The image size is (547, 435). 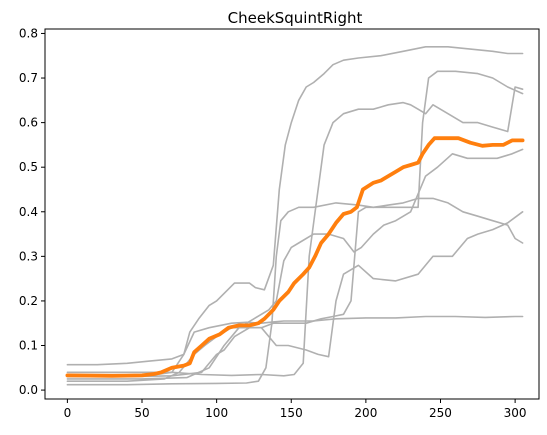 I want to click on y-tick-label: 0.0, so click(x=28, y=390).